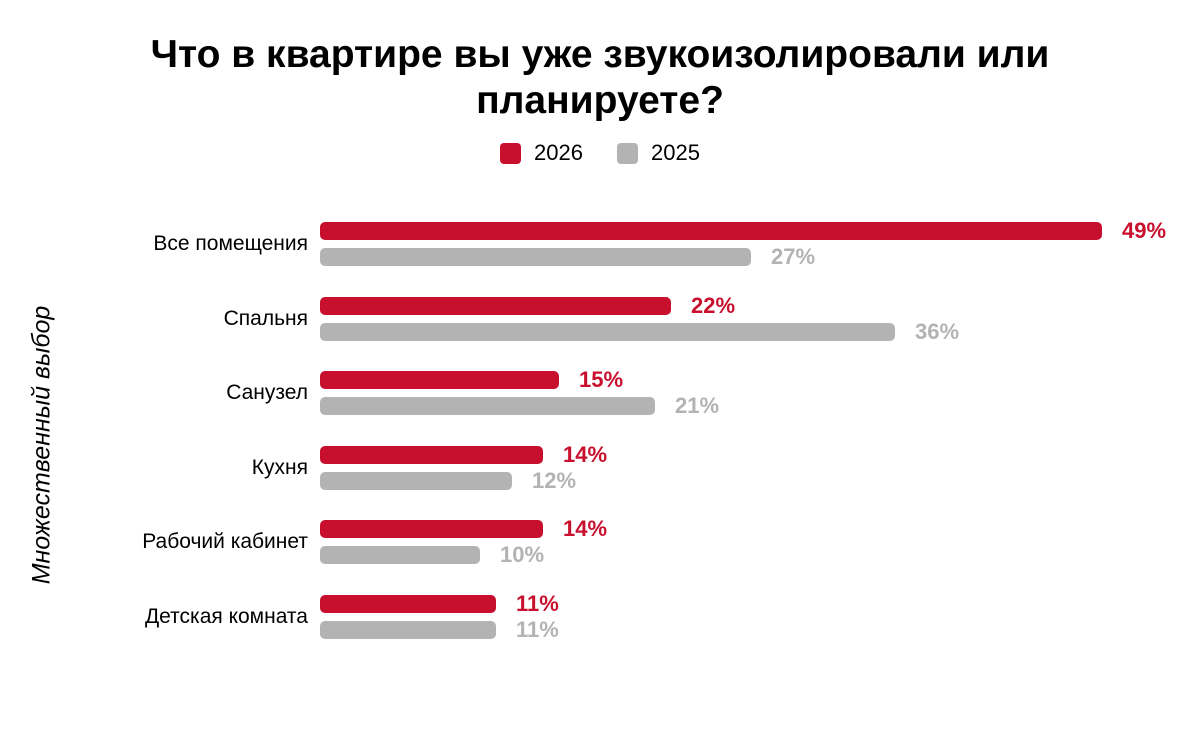 The height and width of the screenshot is (742, 1200). What do you see at coordinates (793, 256) in the screenshot?
I see `value-label-2025: 27%` at bounding box center [793, 256].